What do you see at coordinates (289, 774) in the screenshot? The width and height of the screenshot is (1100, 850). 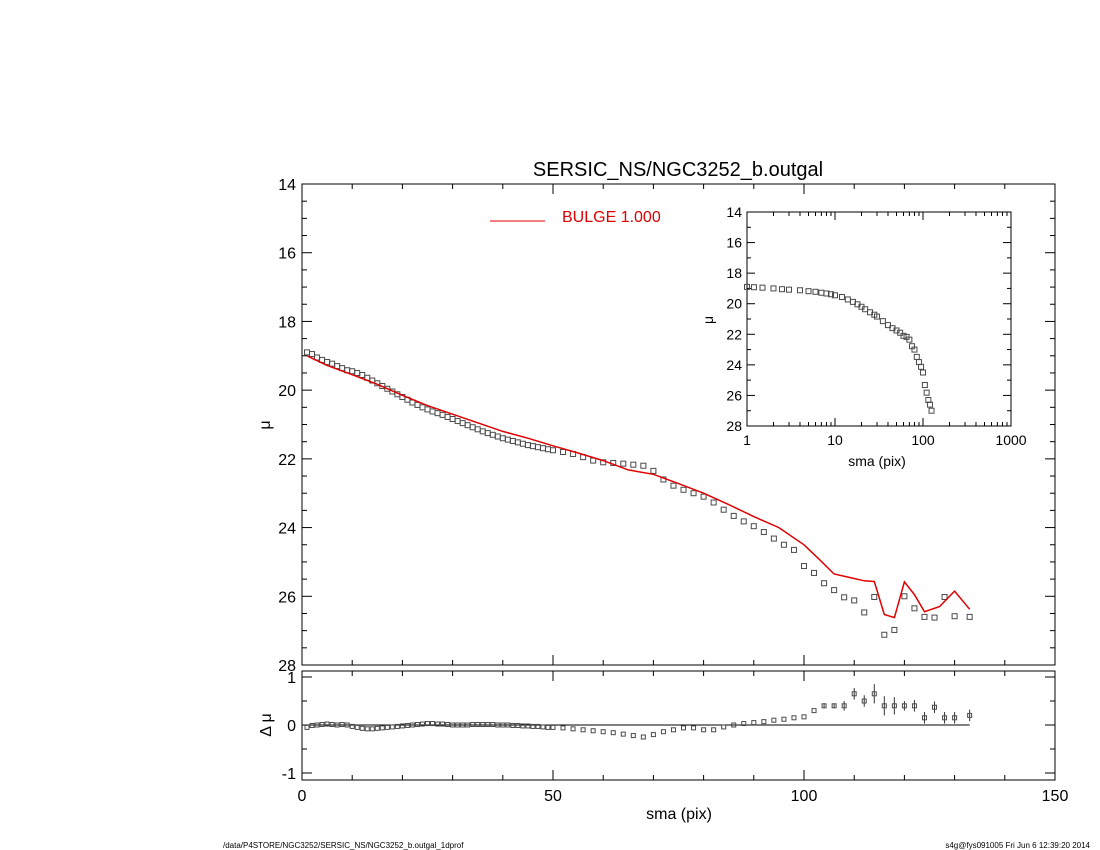 I see `residual-y-tick-label: -1` at bounding box center [289, 774].